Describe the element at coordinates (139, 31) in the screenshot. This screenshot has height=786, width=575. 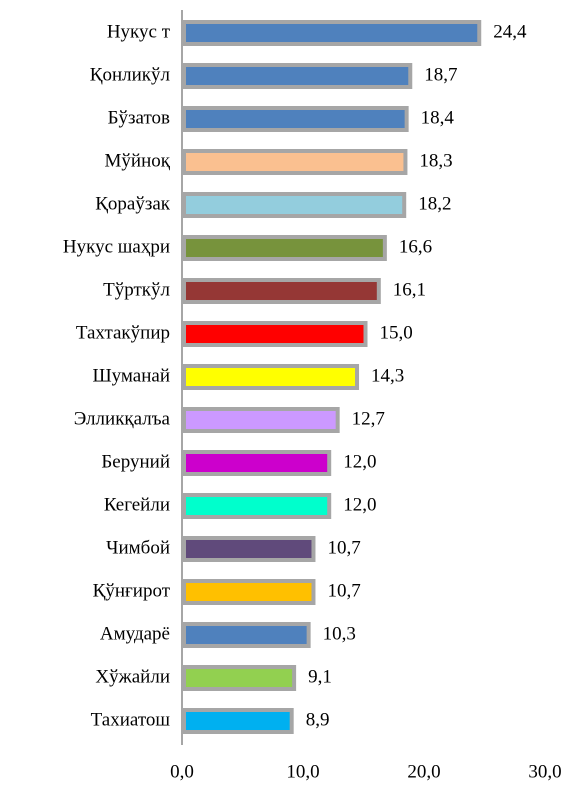
I see `y-tick-label: Нукус т` at that location.